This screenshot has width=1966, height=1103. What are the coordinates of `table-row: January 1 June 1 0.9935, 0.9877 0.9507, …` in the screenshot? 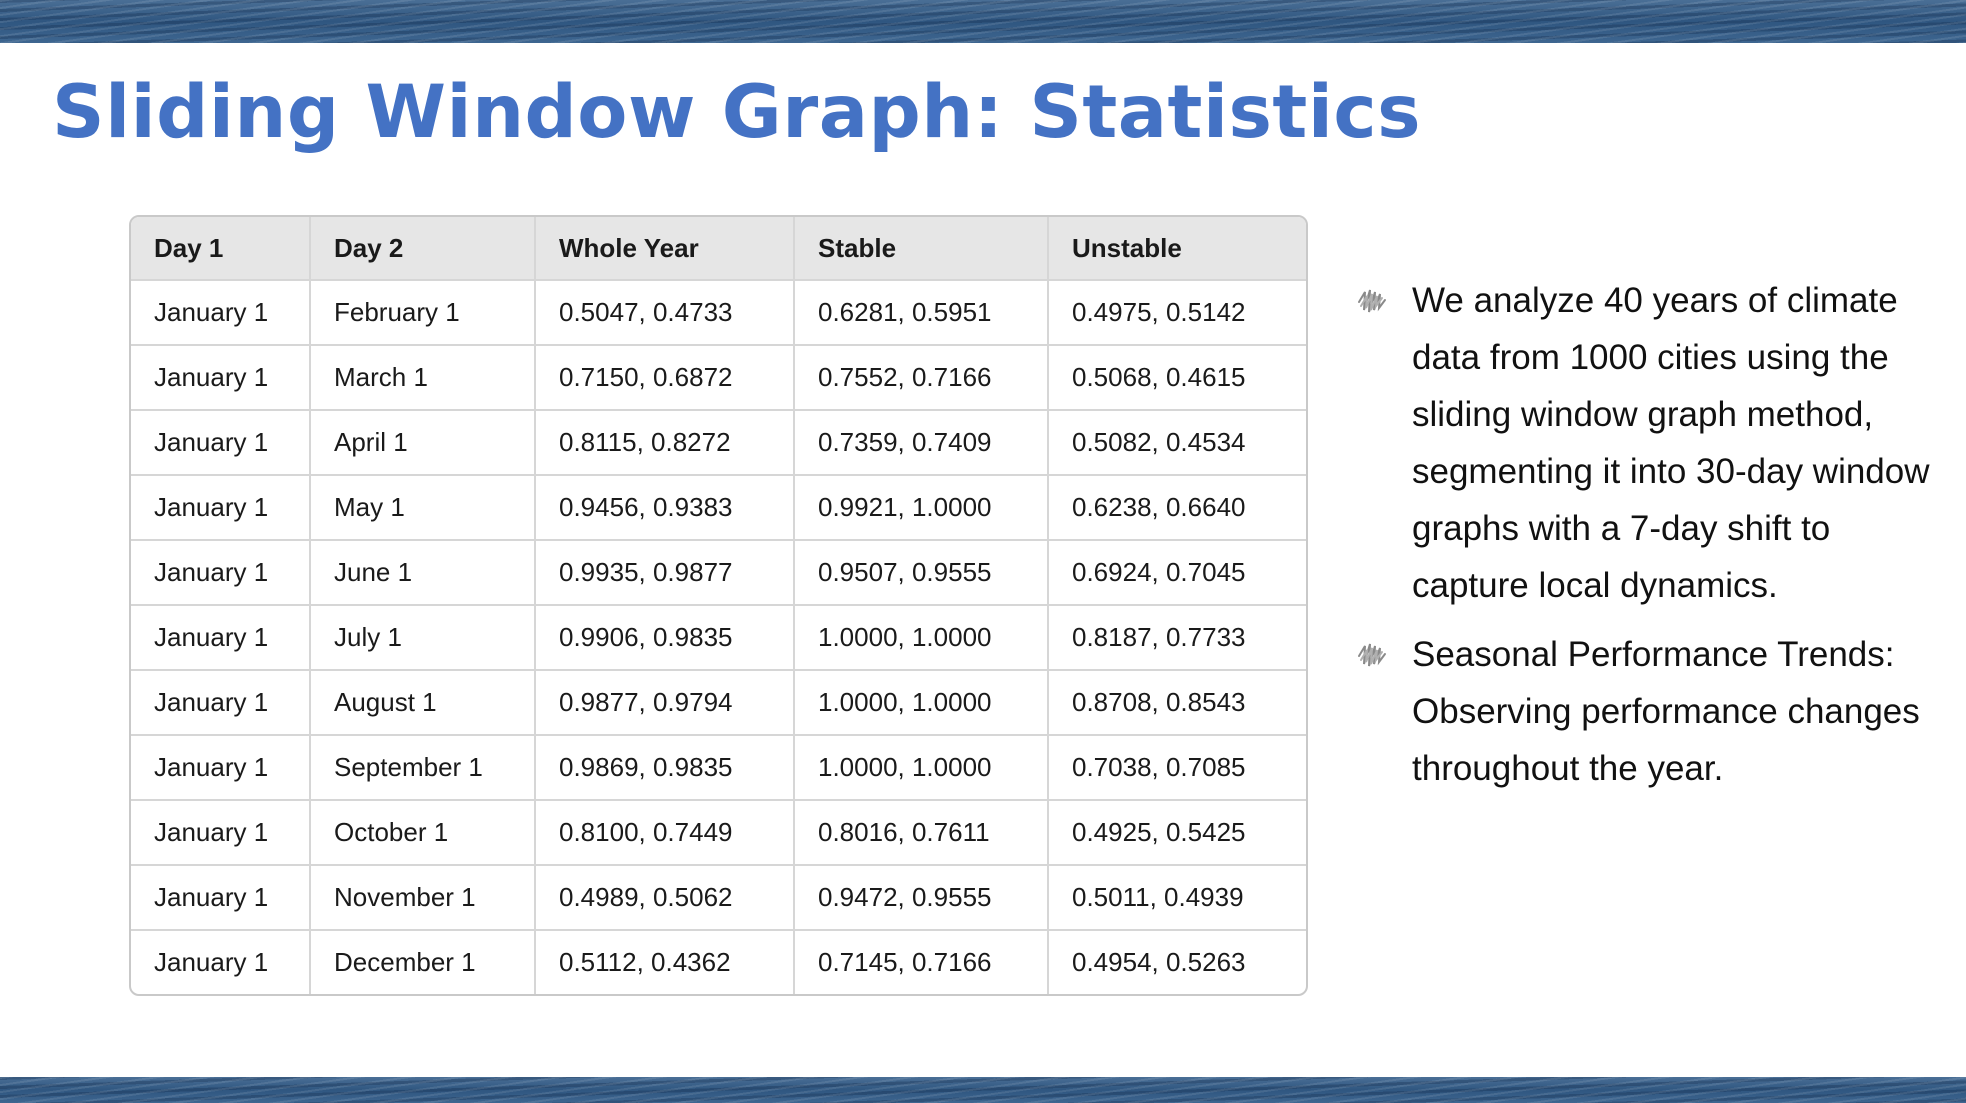 It's located at (718, 573).